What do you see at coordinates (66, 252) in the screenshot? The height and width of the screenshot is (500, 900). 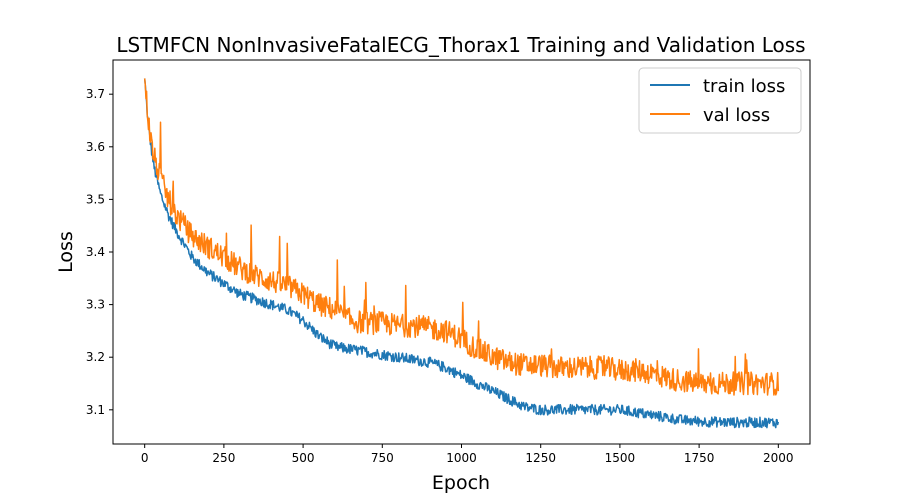 I see `y-axis-label: Loss` at bounding box center [66, 252].